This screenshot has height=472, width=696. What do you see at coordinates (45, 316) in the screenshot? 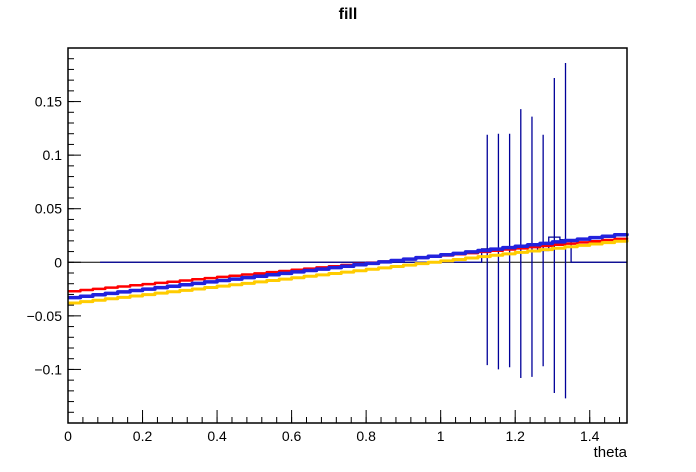
I see `y-tick-label: −0.05` at bounding box center [45, 316].